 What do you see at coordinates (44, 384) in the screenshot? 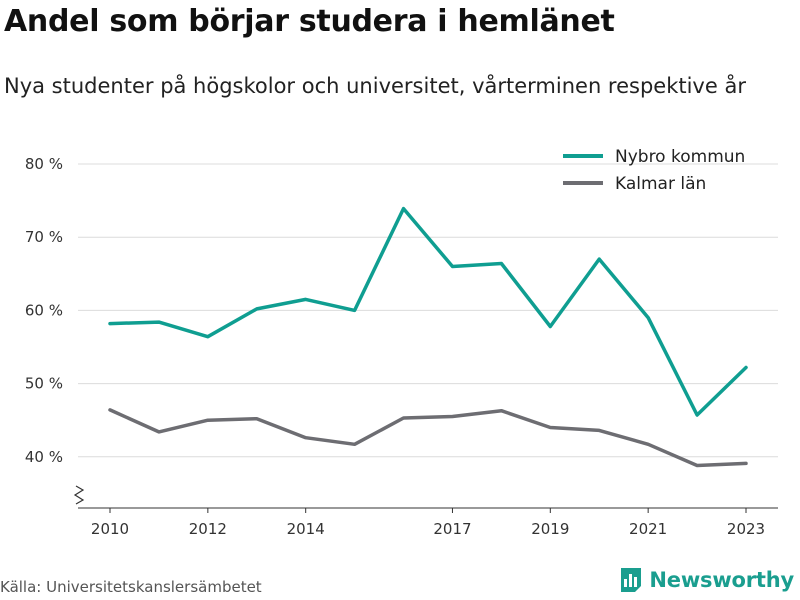
I see `y-tick-label: 50 %` at bounding box center [44, 384].